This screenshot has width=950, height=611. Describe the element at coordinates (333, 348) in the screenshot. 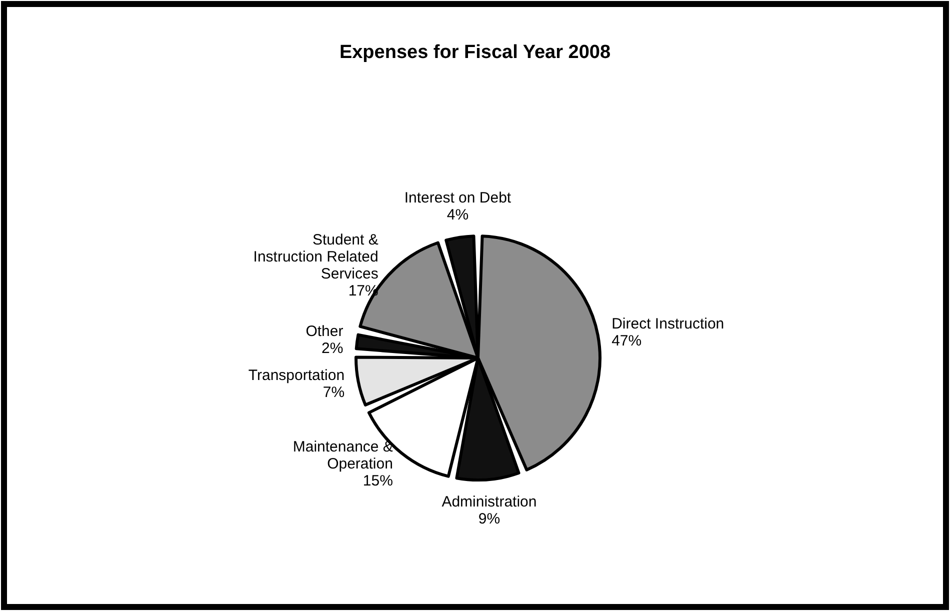

I see `data-label: 2%` at that location.